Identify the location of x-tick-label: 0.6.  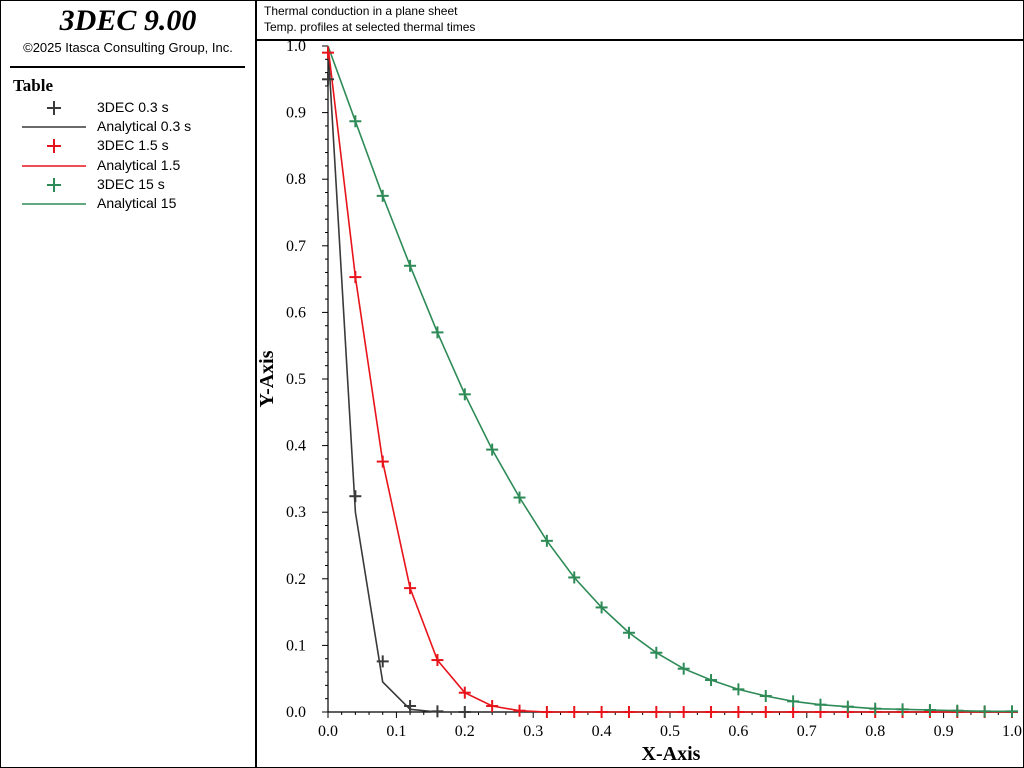
(738, 731).